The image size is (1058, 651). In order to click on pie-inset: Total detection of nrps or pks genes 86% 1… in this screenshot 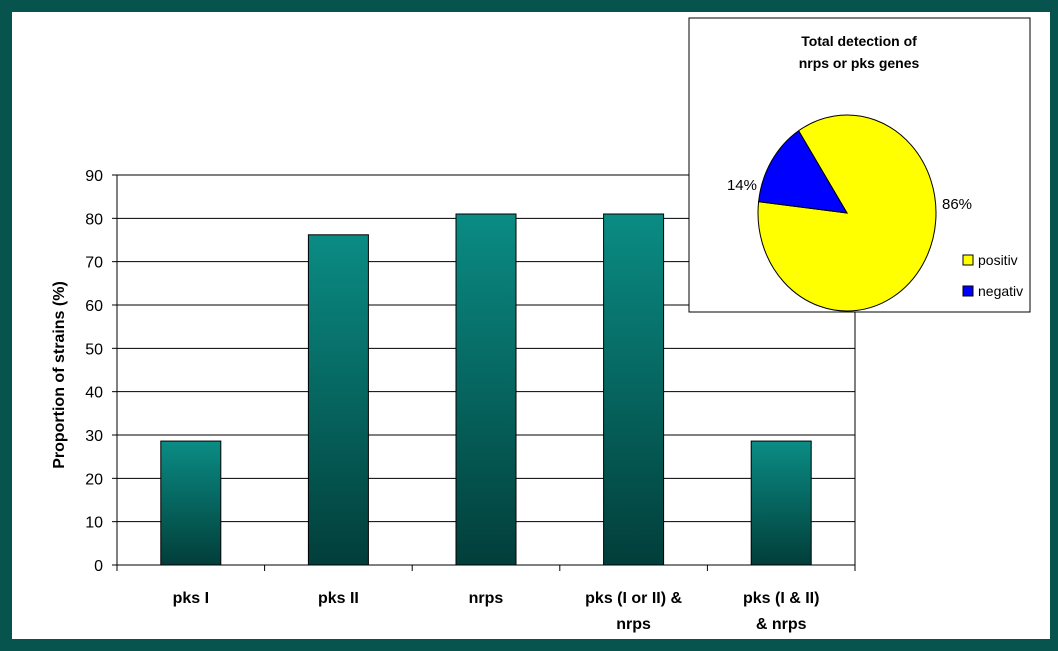, I will do `click(859, 165)`.